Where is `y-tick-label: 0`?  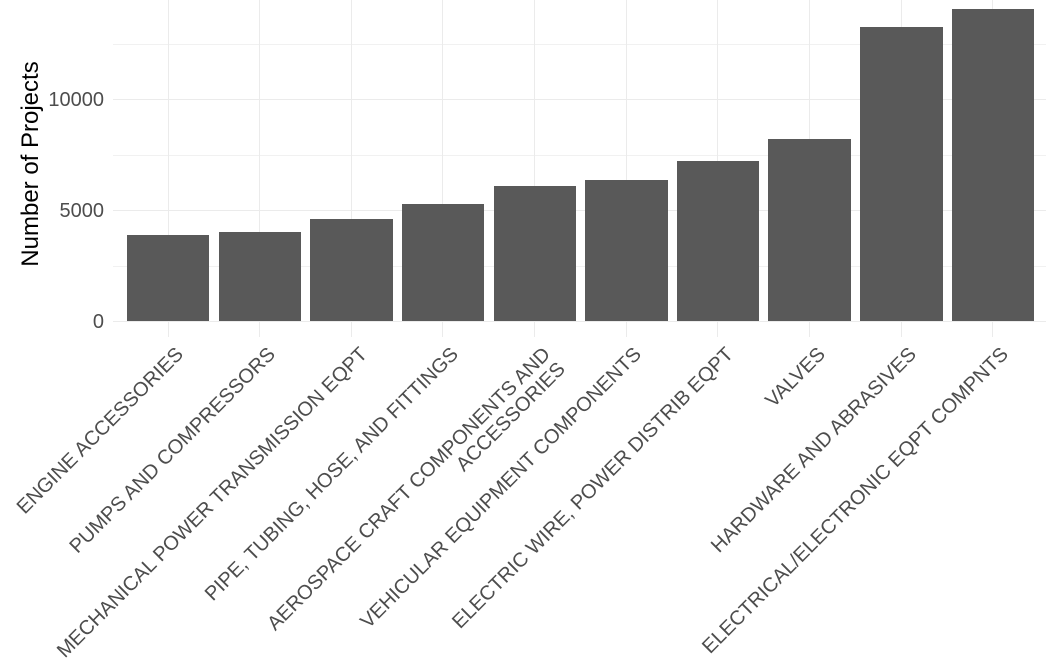
y-tick-label: 0 is located at coordinates (98, 321).